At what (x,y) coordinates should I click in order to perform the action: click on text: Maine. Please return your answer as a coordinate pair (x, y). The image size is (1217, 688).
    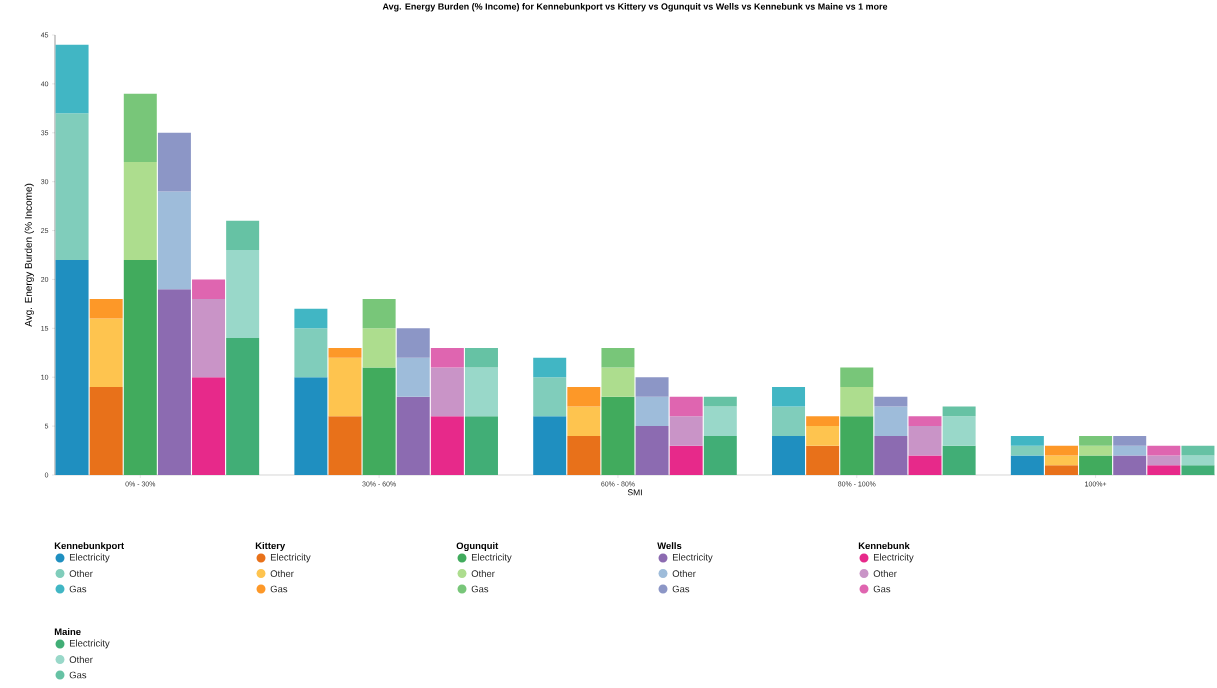
    Looking at the image, I should click on (67, 632).